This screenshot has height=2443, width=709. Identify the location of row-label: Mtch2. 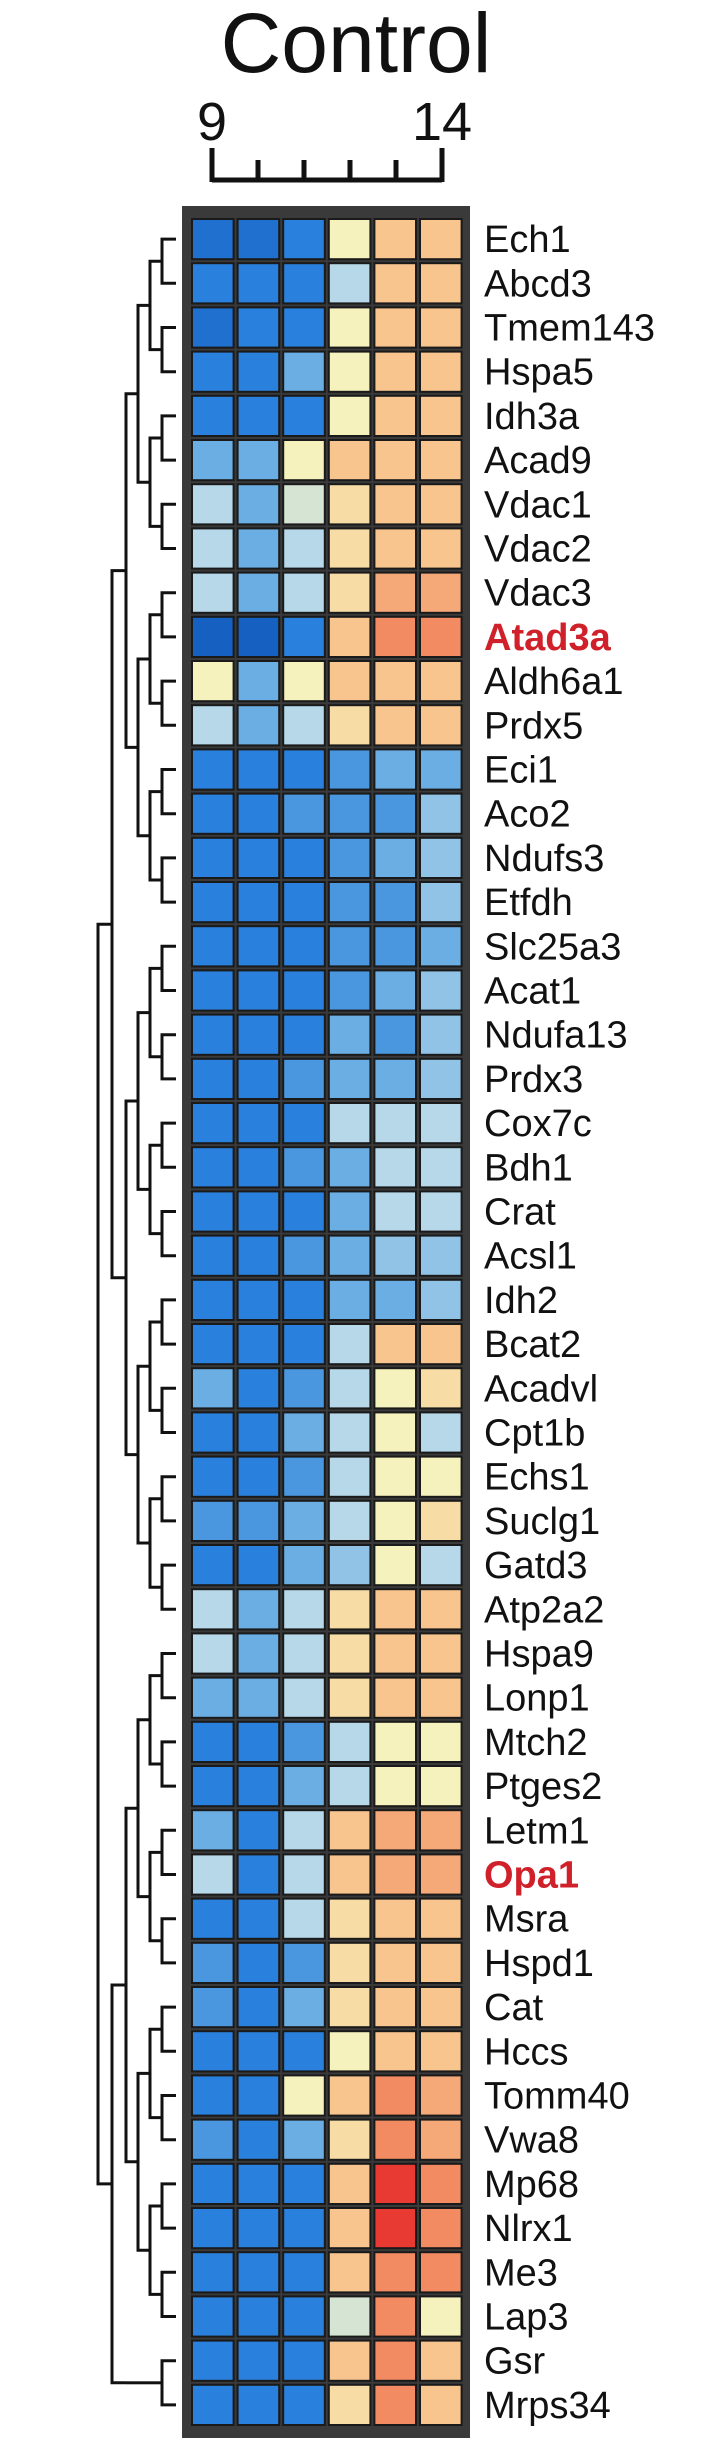
(535, 1743).